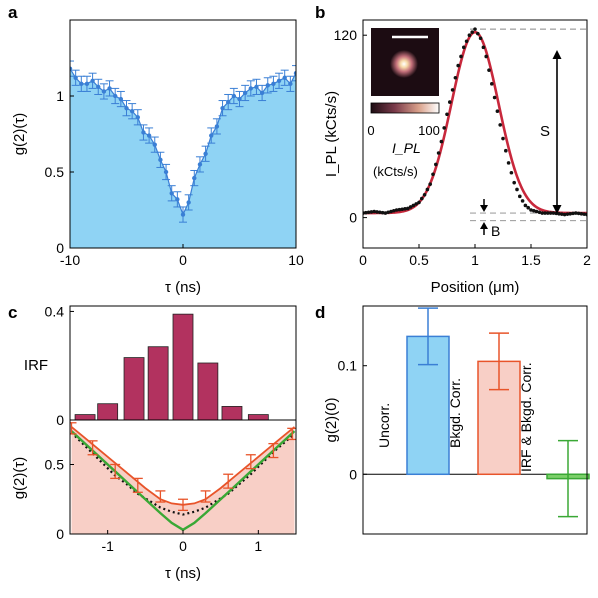 This screenshot has height=598, width=598. Describe the element at coordinates (406, 148) in the screenshot. I see `colorbar-title: I_PL` at that location.